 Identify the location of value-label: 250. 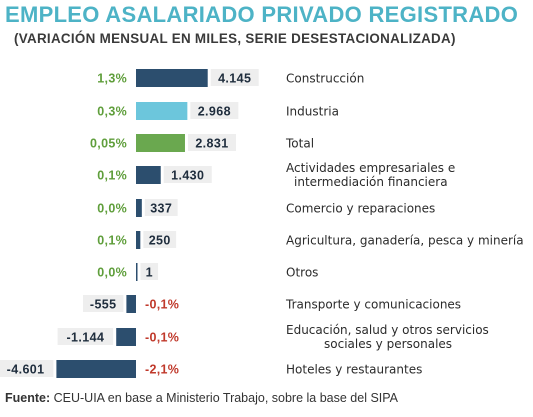
(160, 241).